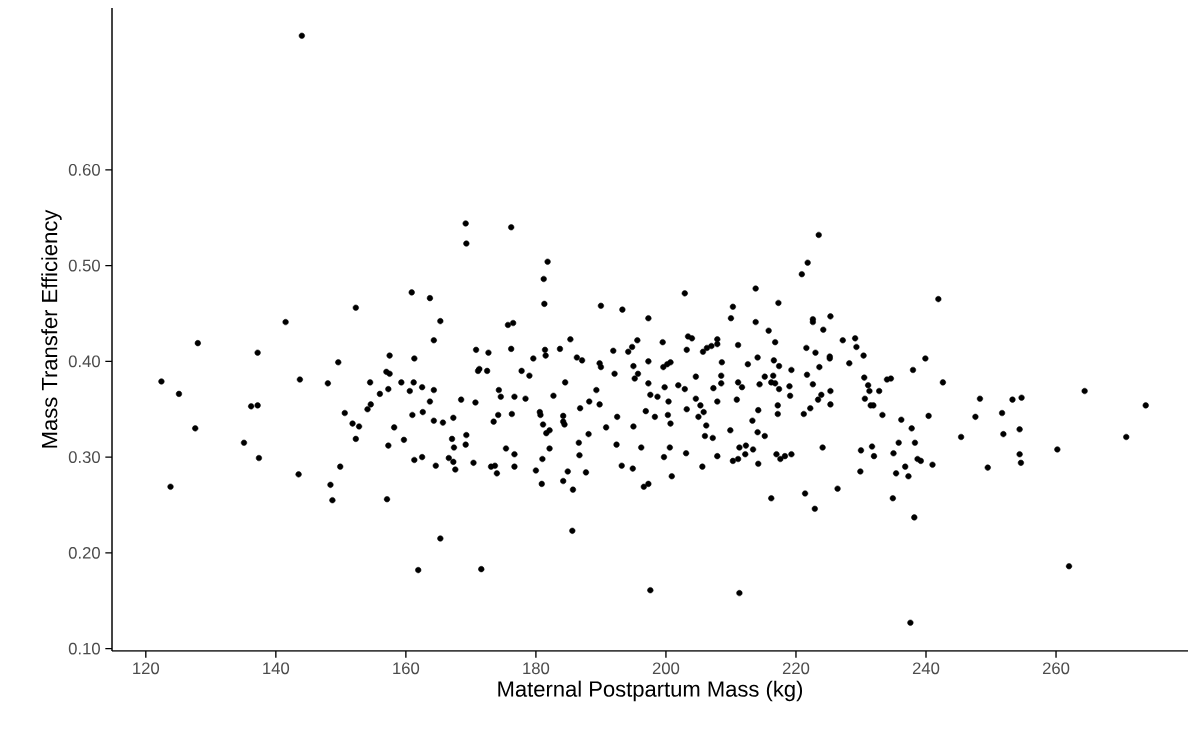  I want to click on x-tick-label: 260, so click(1056, 668).